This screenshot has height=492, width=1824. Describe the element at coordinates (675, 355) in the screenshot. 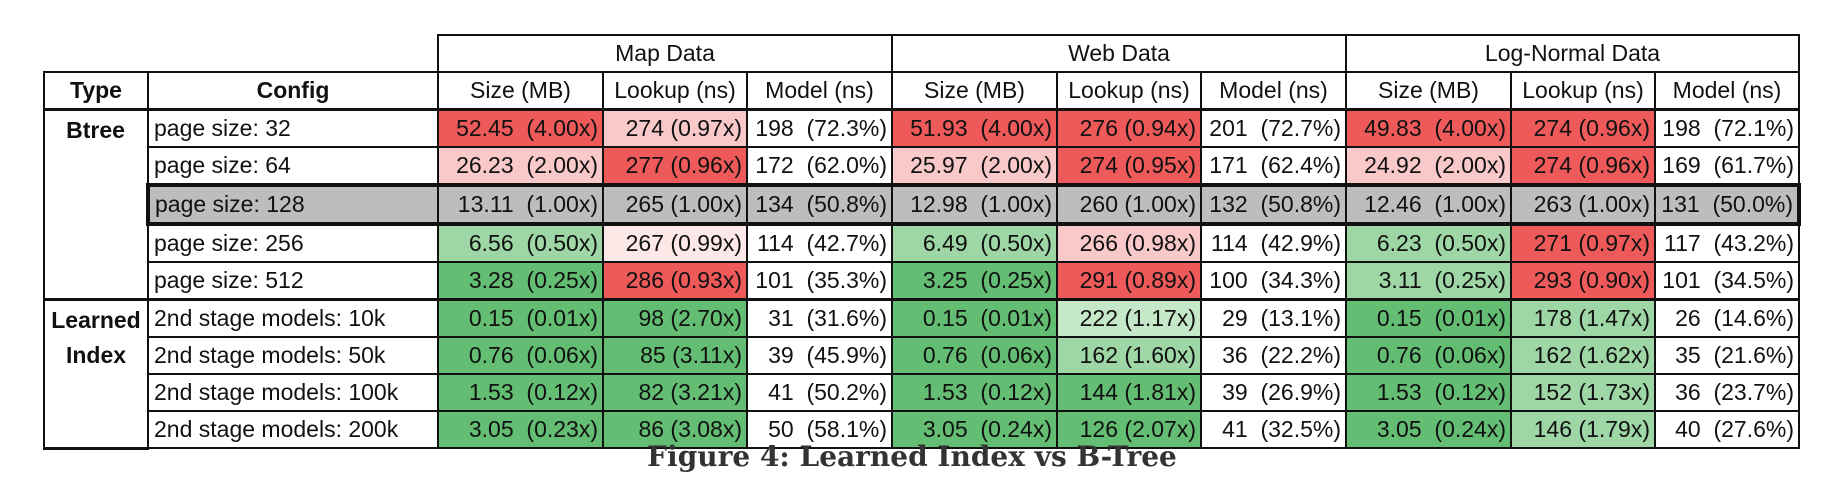

I see `data-cell: 85 (3.11x)` at that location.